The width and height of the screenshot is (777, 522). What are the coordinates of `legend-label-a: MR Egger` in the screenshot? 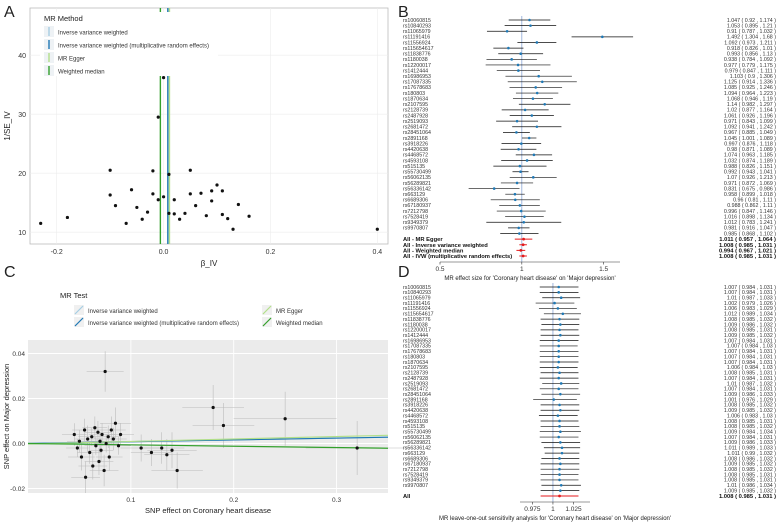 It's located at (71, 60).